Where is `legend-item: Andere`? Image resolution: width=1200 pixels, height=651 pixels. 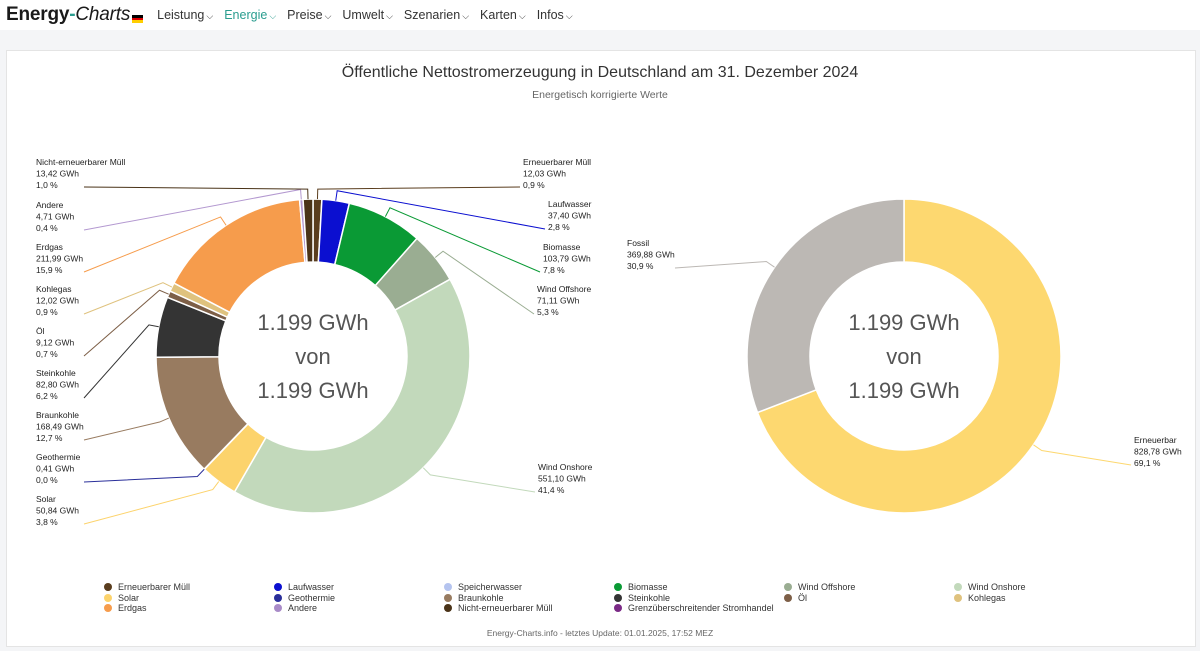 legend-item: Andere is located at coordinates (359, 608).